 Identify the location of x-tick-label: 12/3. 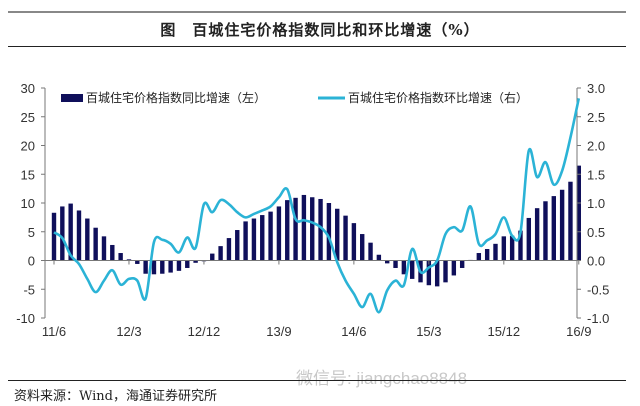
(128, 331).